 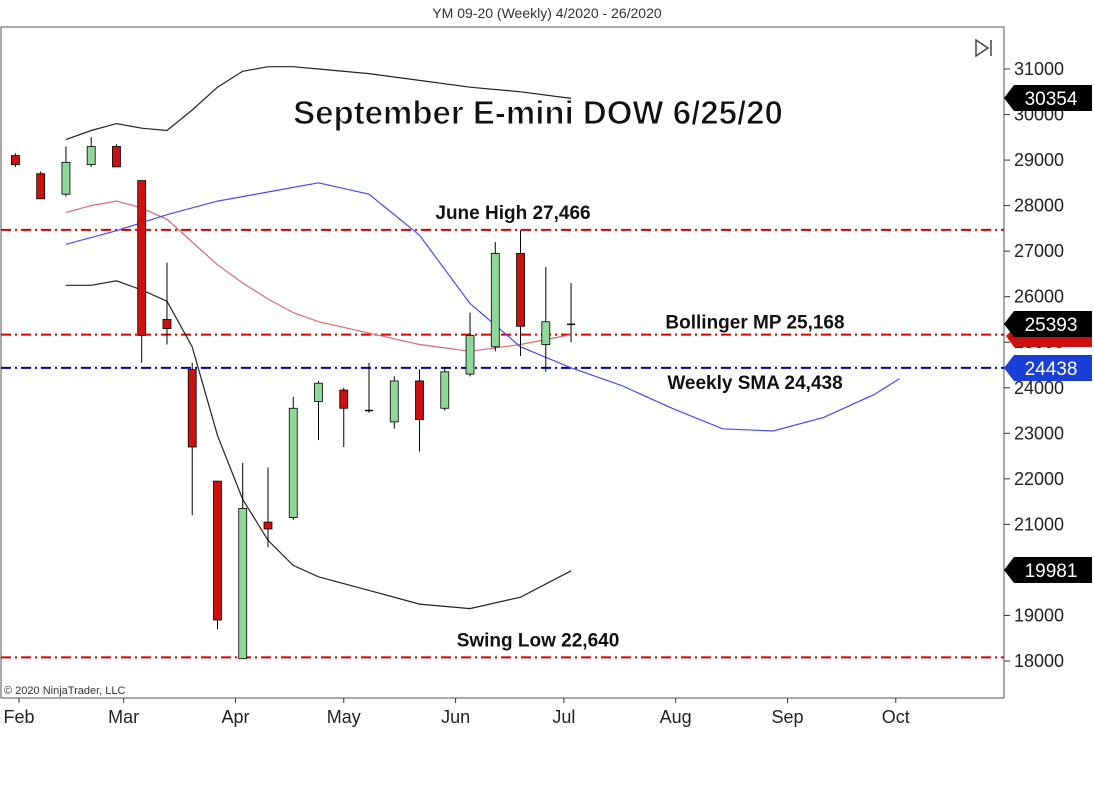 I want to click on level-label: Weekly SMA 24,438, so click(x=754, y=383).